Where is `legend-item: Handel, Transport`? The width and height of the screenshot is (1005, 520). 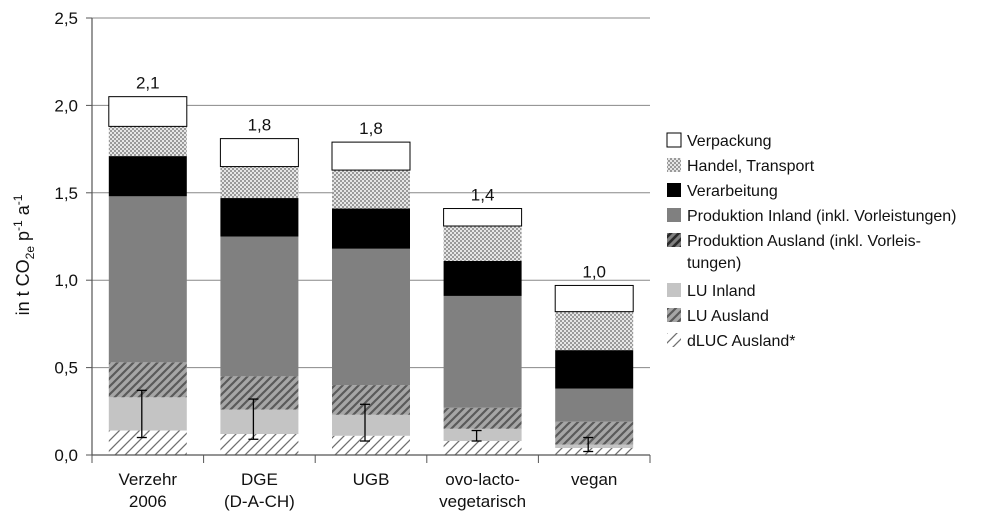
legend-item: Handel, Transport is located at coordinates (741, 166).